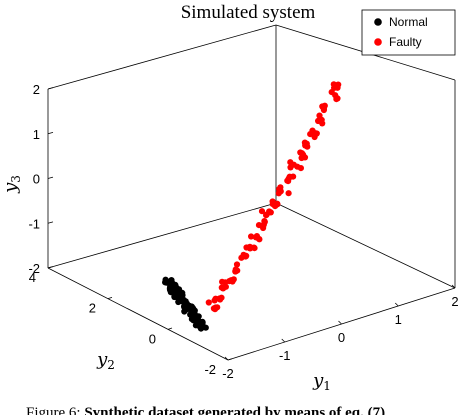 The width and height of the screenshot is (474, 415). Describe the element at coordinates (36, 89) in the screenshot. I see `z-tick-label: 2` at that location.